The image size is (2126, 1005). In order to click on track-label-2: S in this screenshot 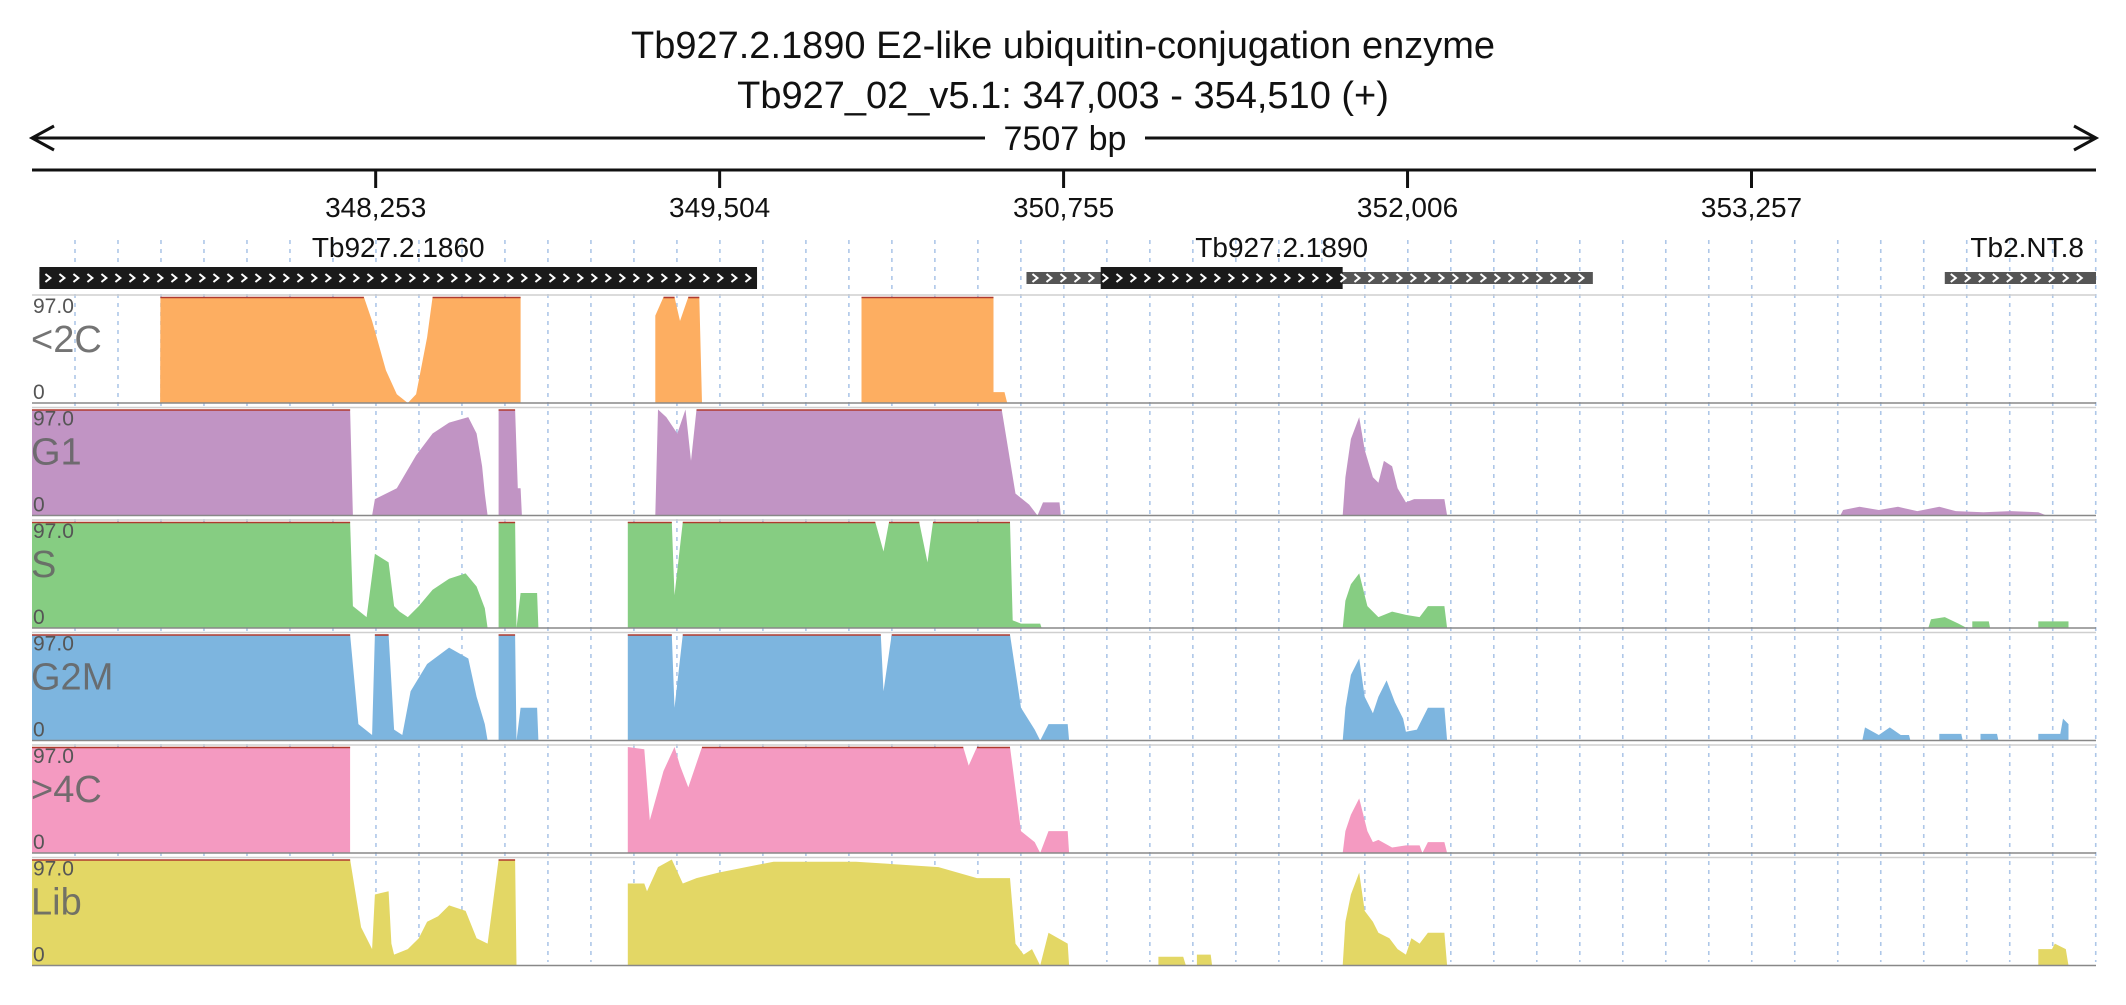, I will do `click(43, 565)`.